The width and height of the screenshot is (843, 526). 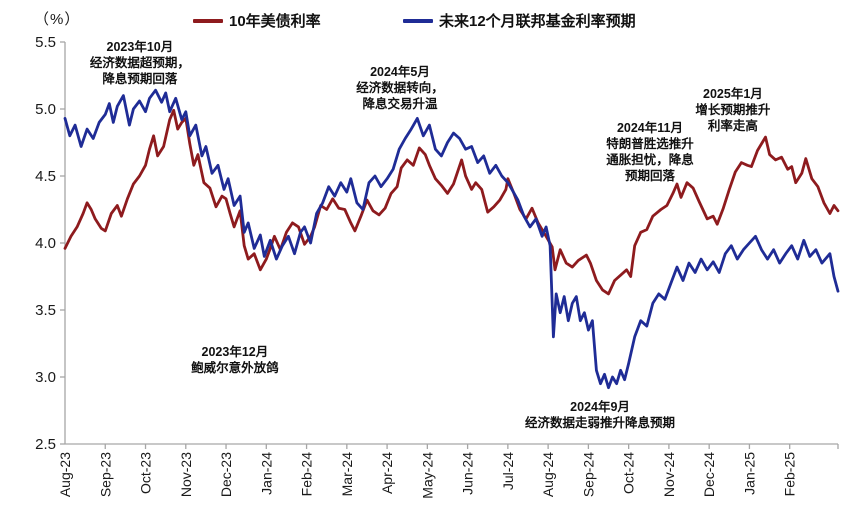 I want to click on annotation-line: 经济数据超预期，, so click(x=139, y=63).